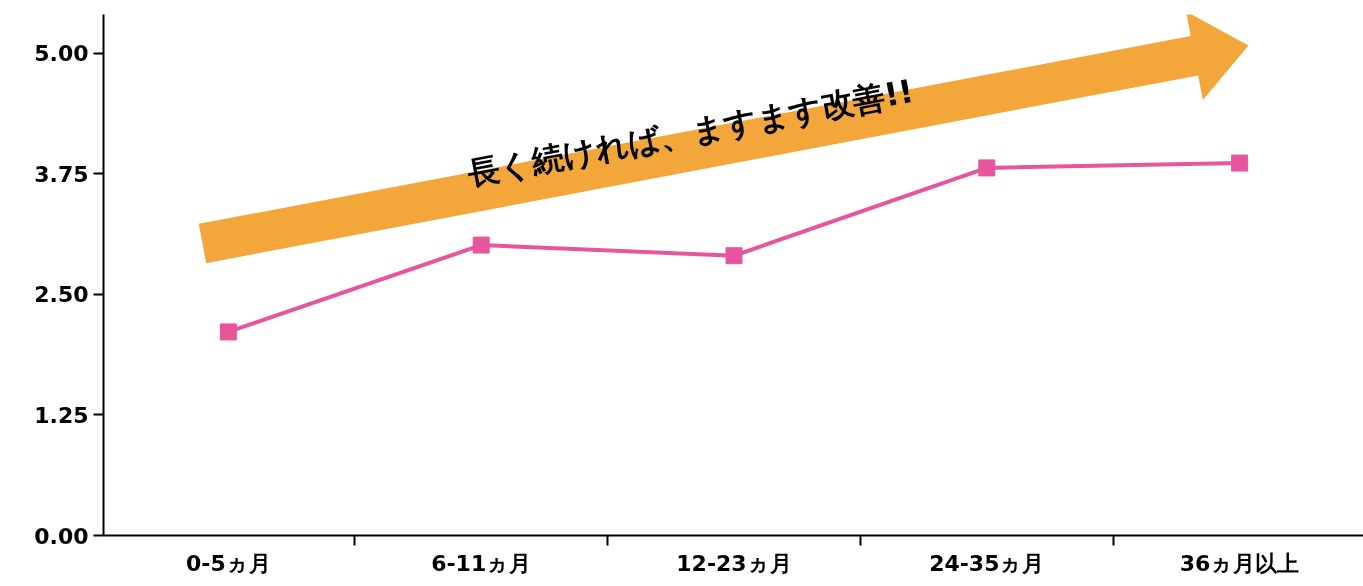  Describe the element at coordinates (61, 415) in the screenshot. I see `y-tick-label: 1.25` at that location.